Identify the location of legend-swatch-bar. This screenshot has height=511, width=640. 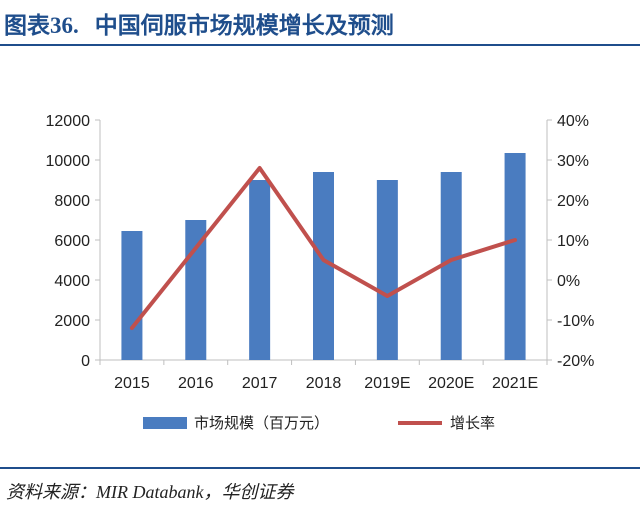
(165, 423).